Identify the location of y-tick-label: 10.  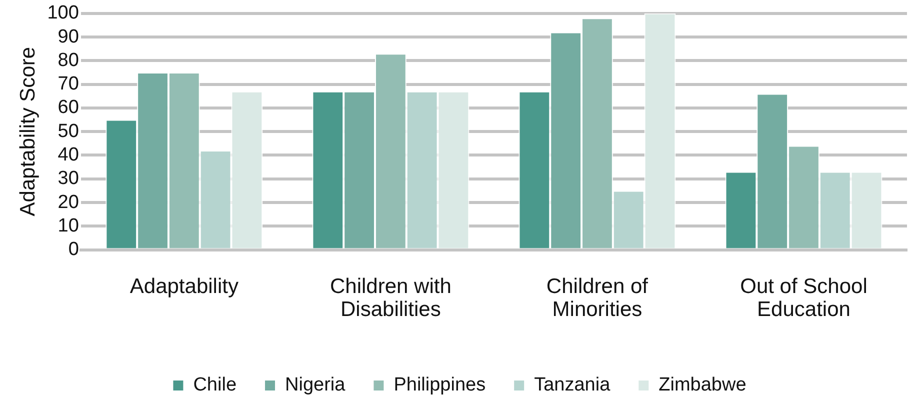
(68, 225).